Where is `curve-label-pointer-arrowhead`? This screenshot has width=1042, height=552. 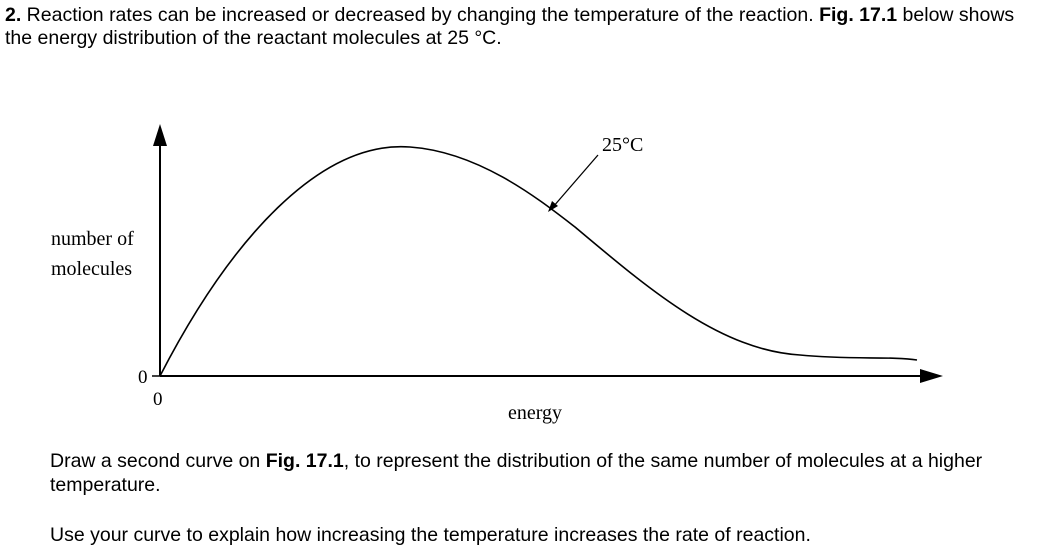
curve-label-pointer-arrowhead is located at coordinates (553, 206).